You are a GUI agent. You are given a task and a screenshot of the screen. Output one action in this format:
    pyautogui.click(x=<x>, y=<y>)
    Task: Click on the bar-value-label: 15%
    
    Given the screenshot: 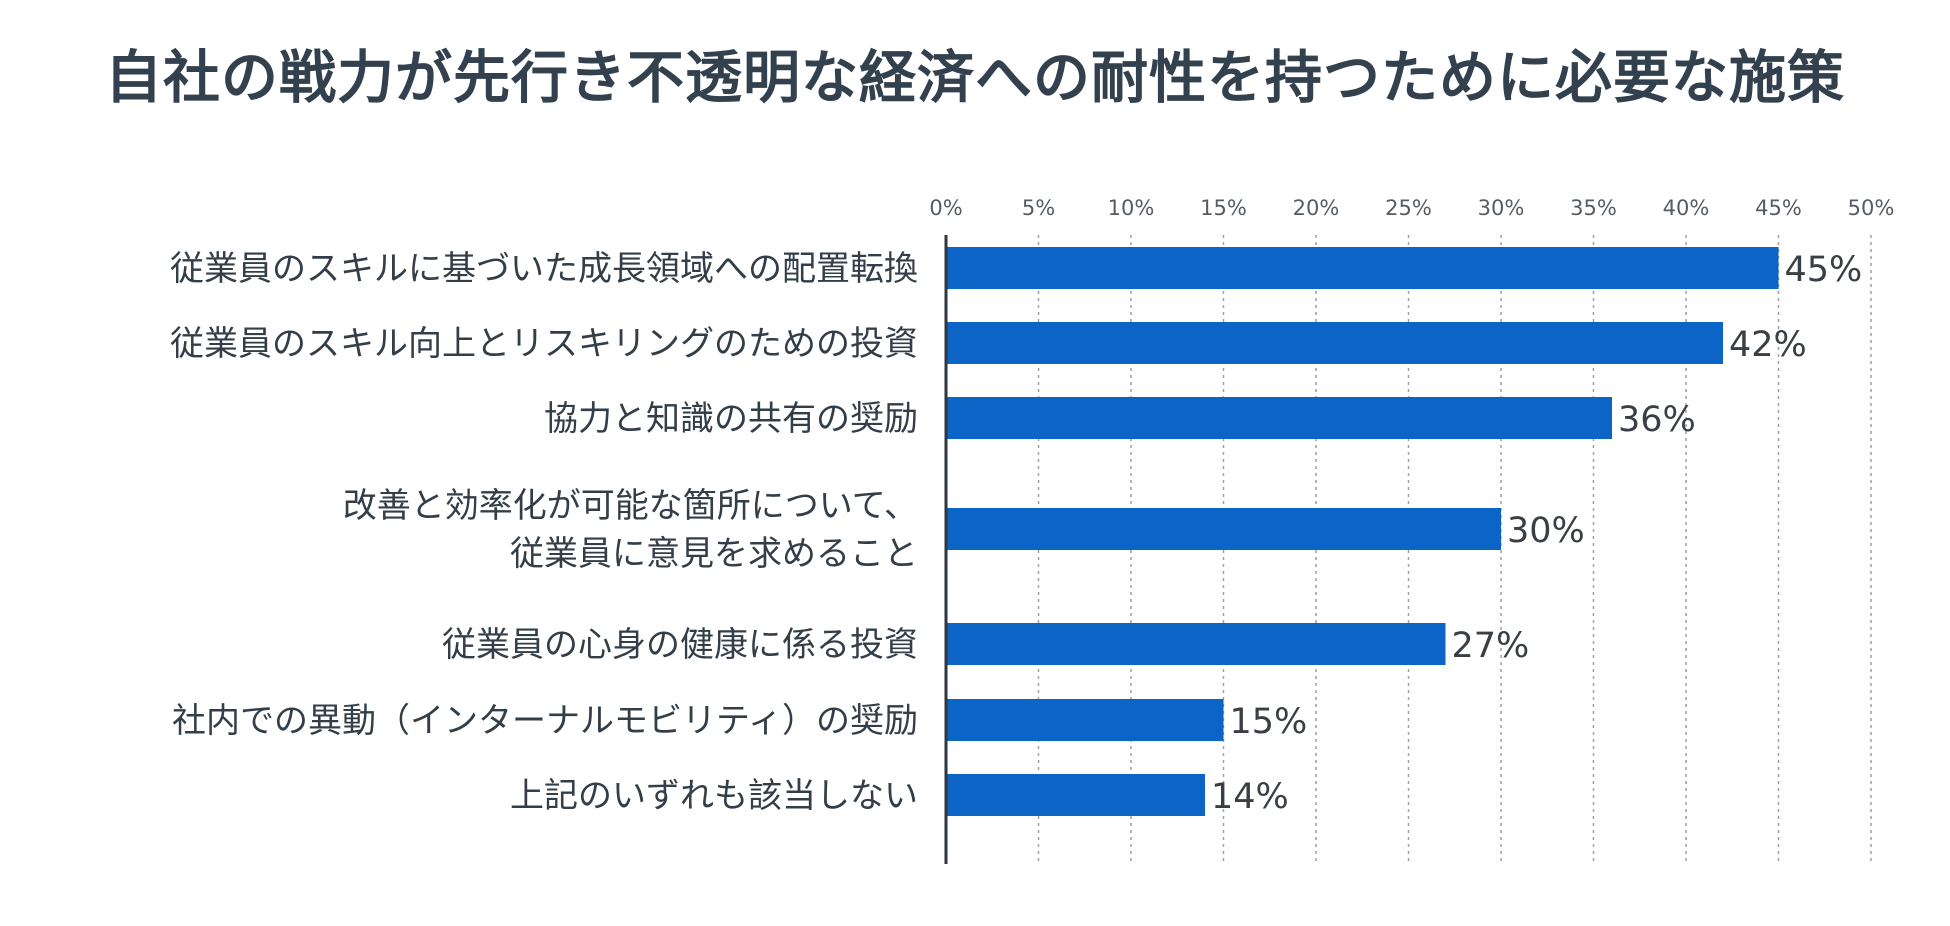 What is the action you would take?
    pyautogui.click(x=1269, y=722)
    